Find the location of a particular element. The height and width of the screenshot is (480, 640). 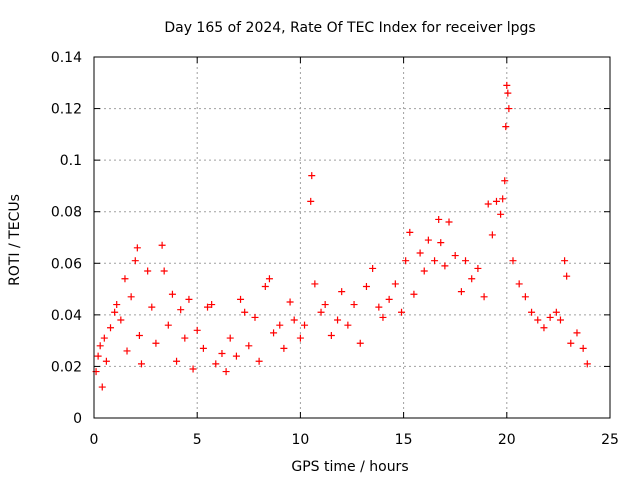

x-tick-label: 10 is located at coordinates (300, 440).